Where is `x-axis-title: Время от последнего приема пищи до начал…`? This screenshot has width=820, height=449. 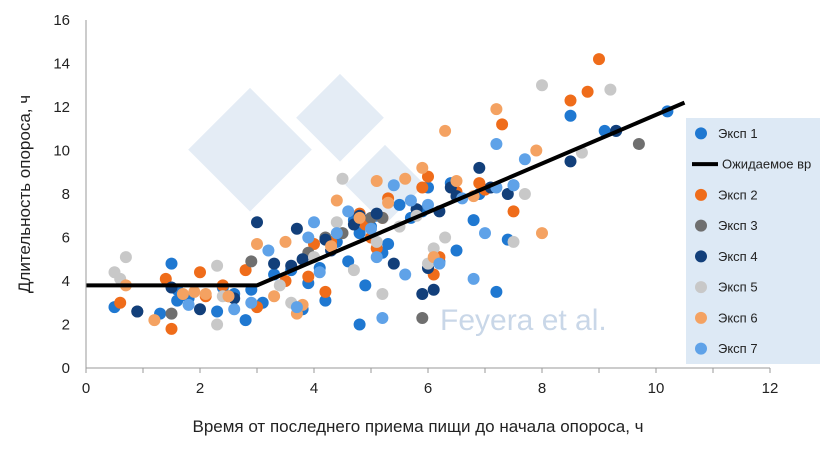
x-axis-title: Время от последнего приема пищи до начал… is located at coordinates (417, 426).